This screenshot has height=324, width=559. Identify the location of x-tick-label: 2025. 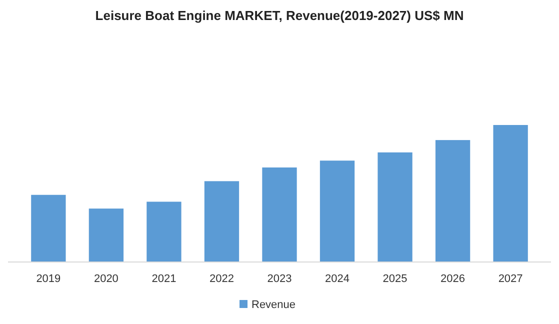
(395, 279).